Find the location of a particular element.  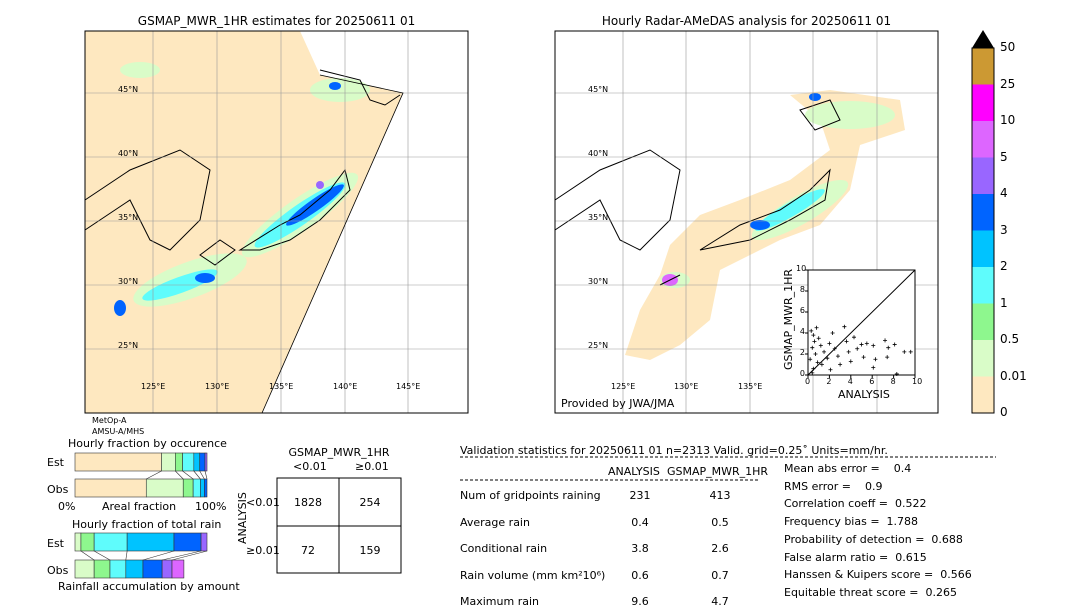

colorbar-label: 2 is located at coordinates (1004, 266).